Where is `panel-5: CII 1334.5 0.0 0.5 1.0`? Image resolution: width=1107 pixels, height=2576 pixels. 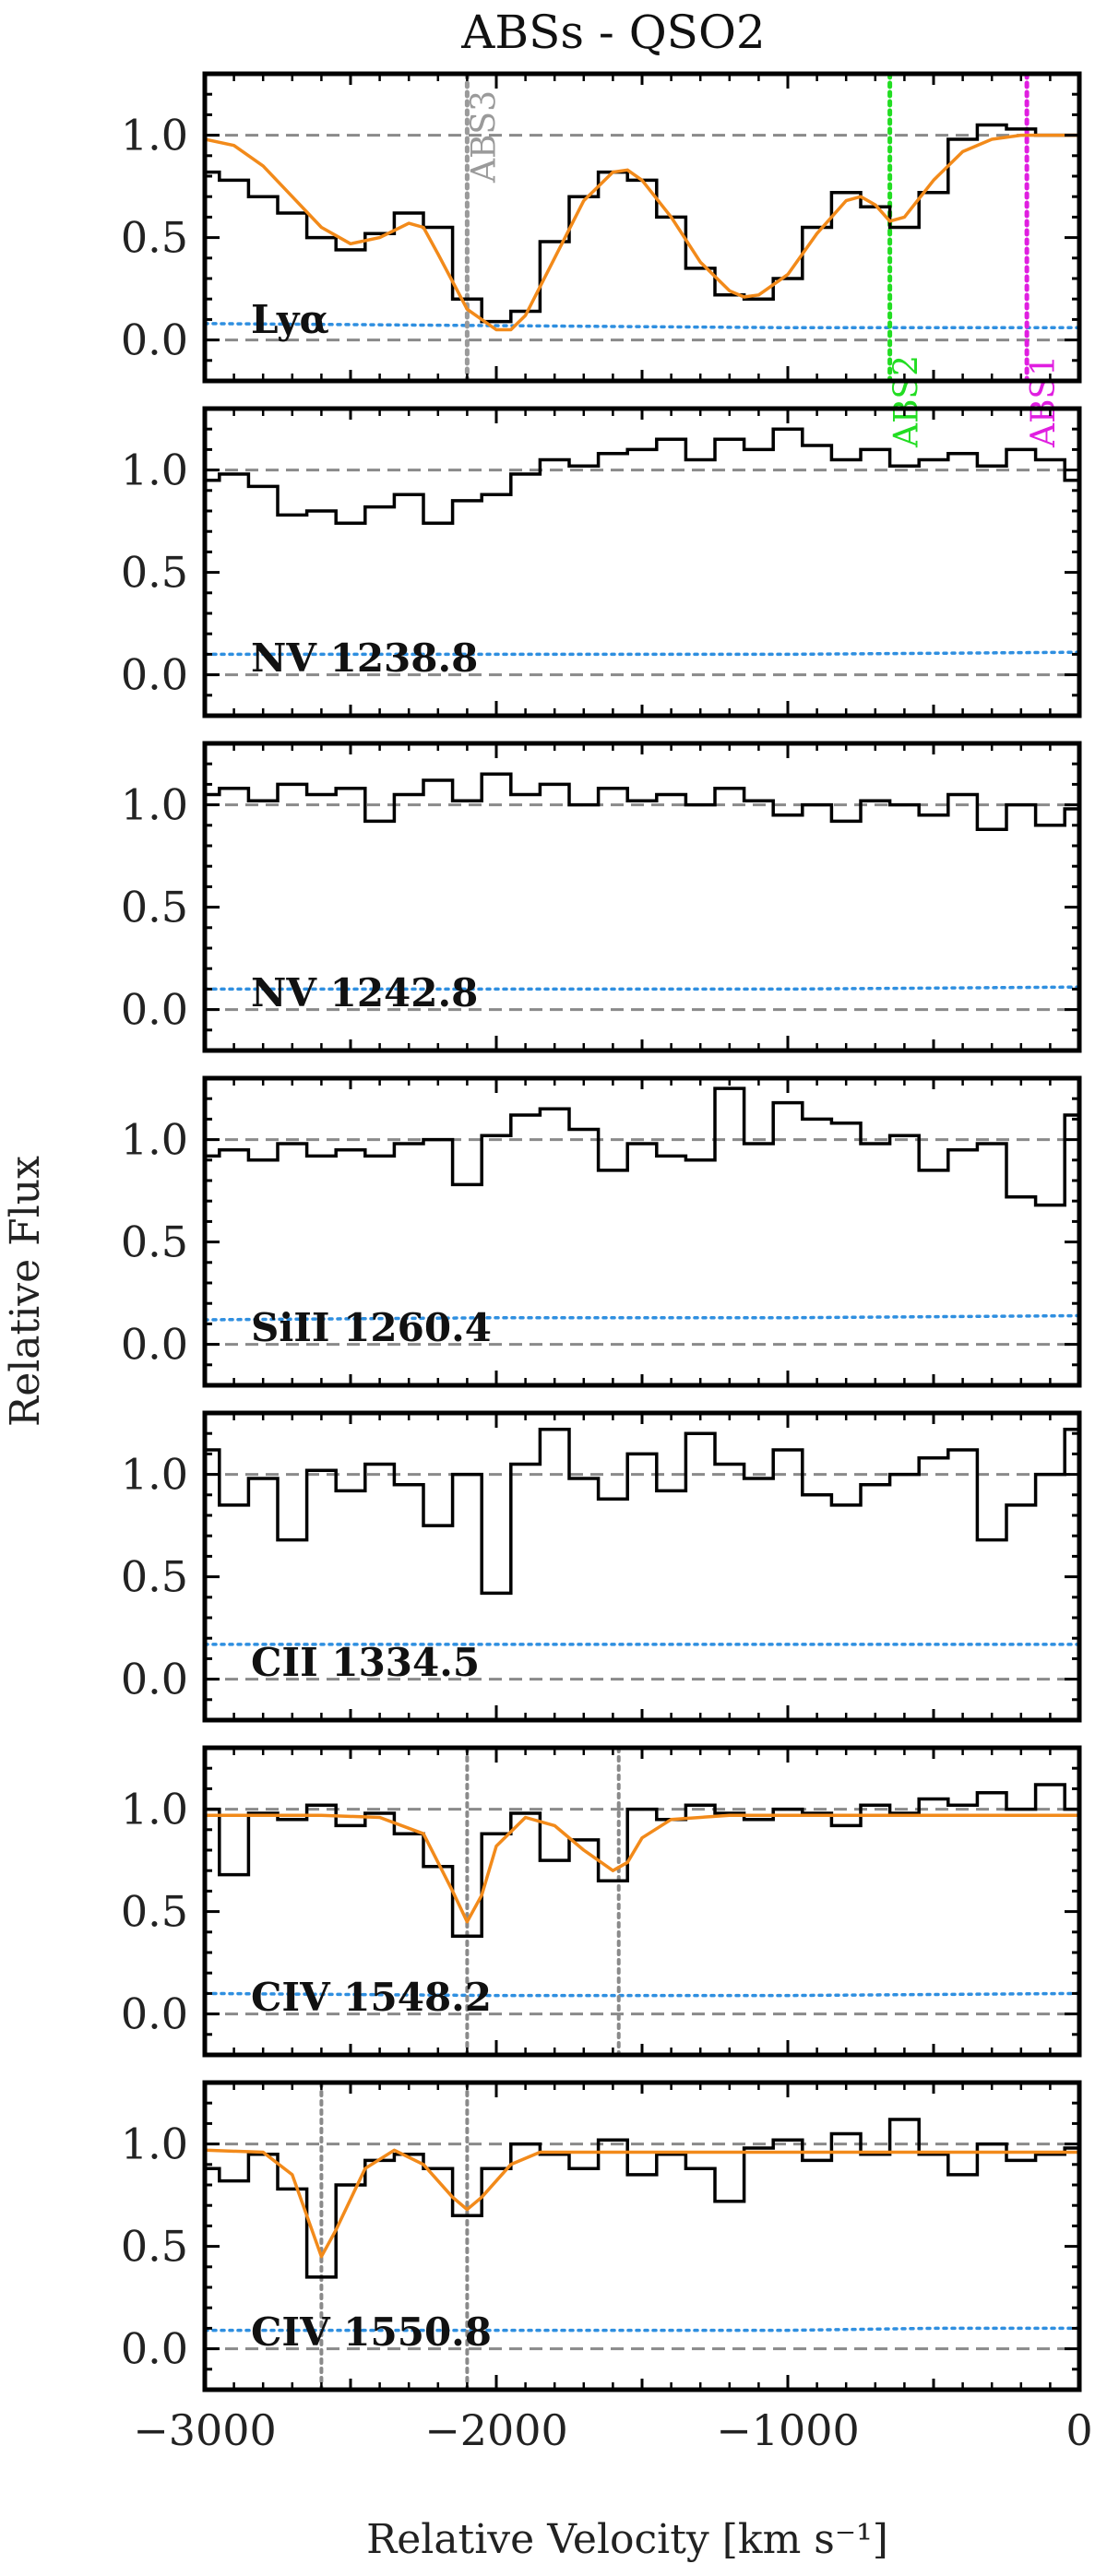
panel-5: CII 1334.5 0.0 0.5 1.0 is located at coordinates (601, 1566).